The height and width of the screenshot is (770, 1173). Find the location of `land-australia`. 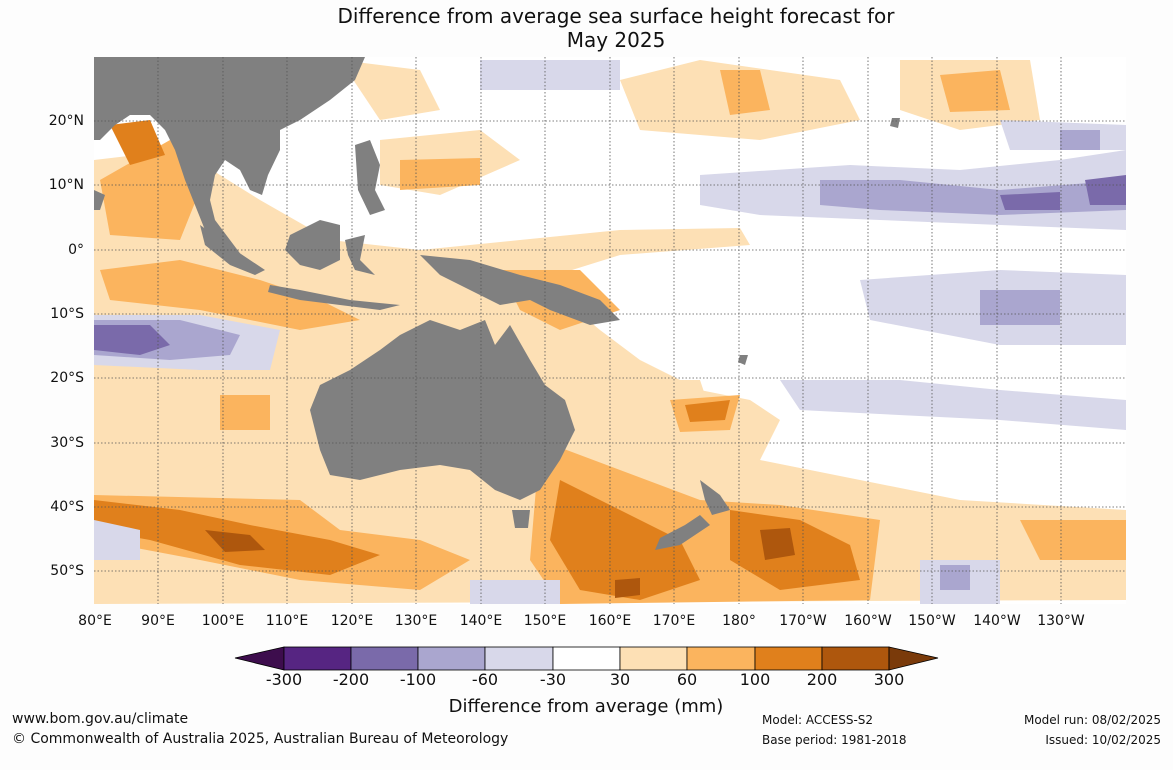

land-australia is located at coordinates (442, 410).